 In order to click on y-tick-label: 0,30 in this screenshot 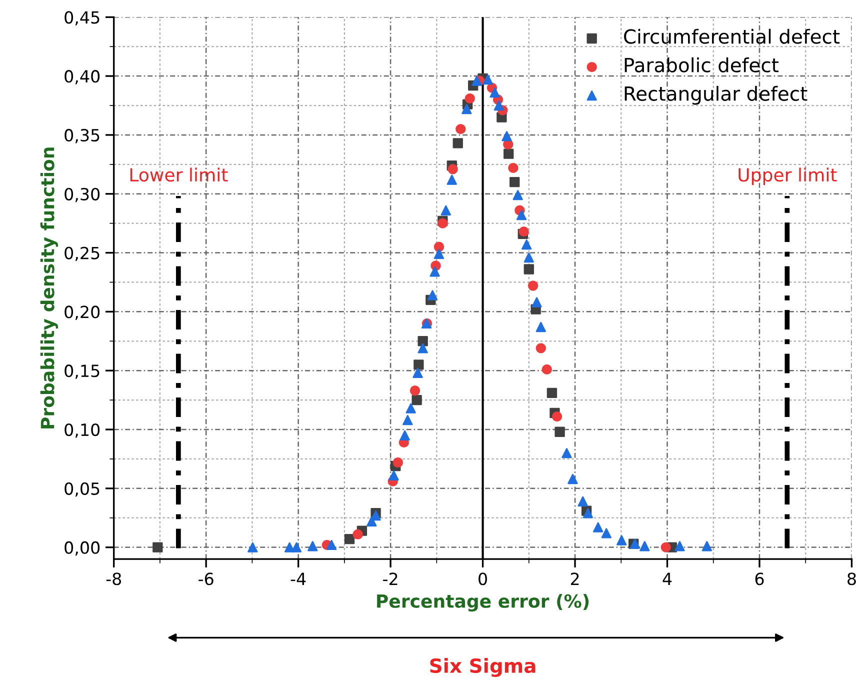, I will do `click(82, 195)`.